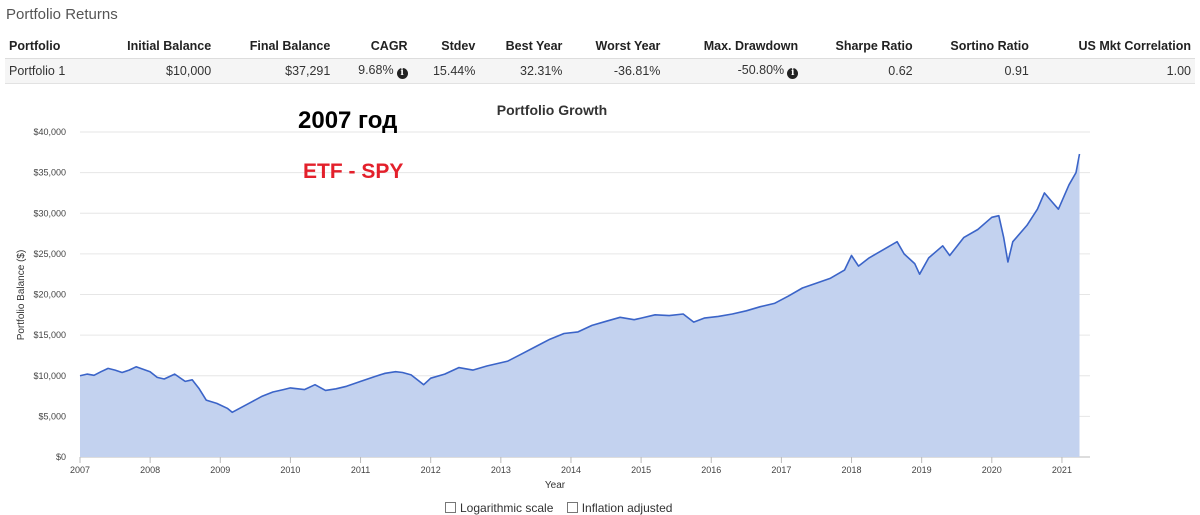 This screenshot has height=515, width=1200. Describe the element at coordinates (733, 46) in the screenshot. I see `header-max-drawdown: Max. Drawdown` at that location.